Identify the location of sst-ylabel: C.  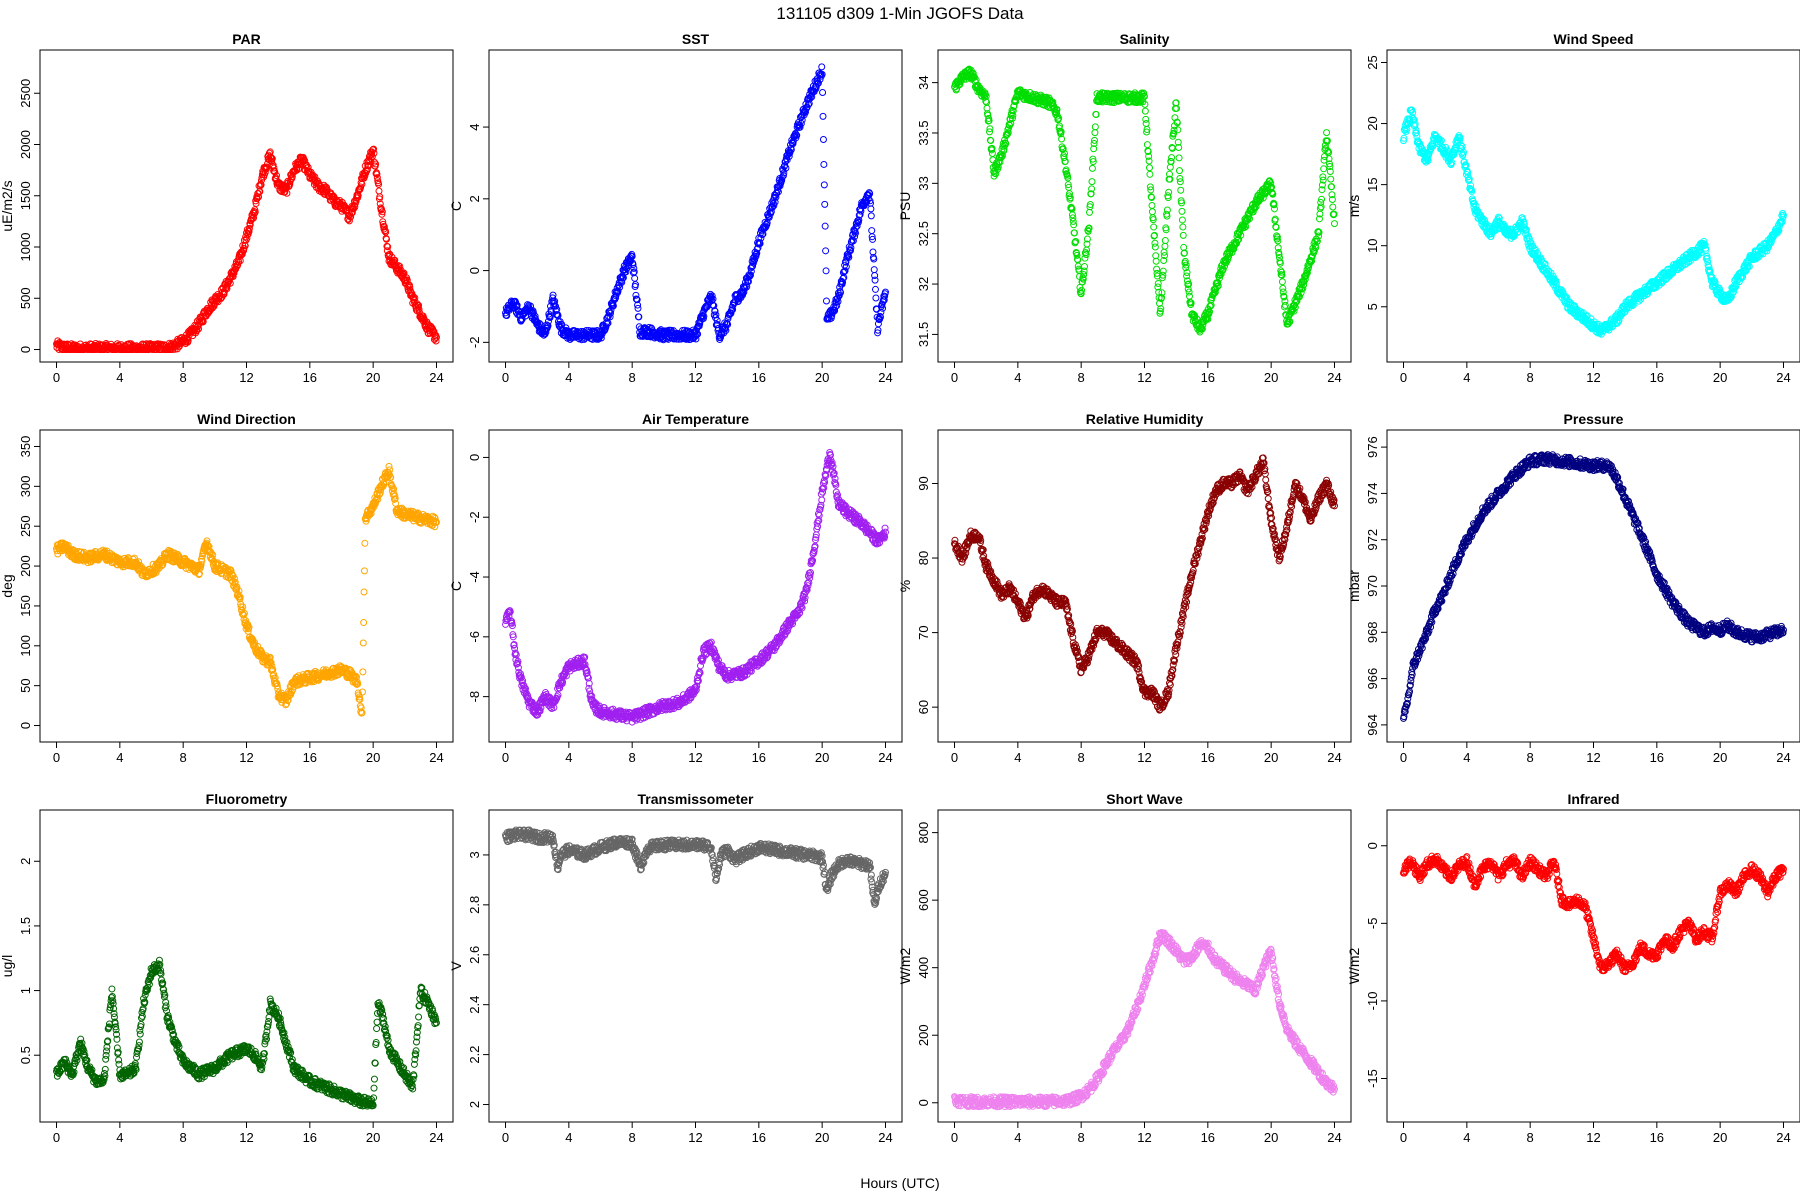
(456, 206).